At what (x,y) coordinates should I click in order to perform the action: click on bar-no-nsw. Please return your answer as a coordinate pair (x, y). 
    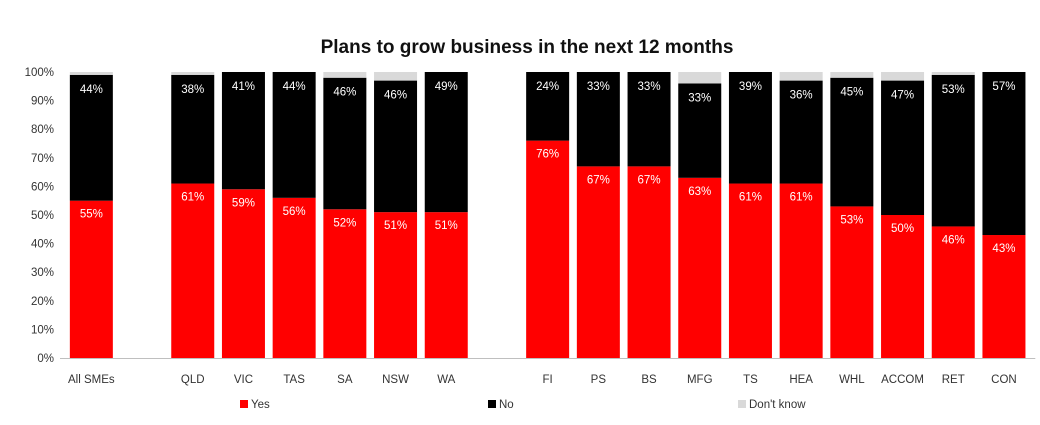
    Looking at the image, I should click on (396, 146).